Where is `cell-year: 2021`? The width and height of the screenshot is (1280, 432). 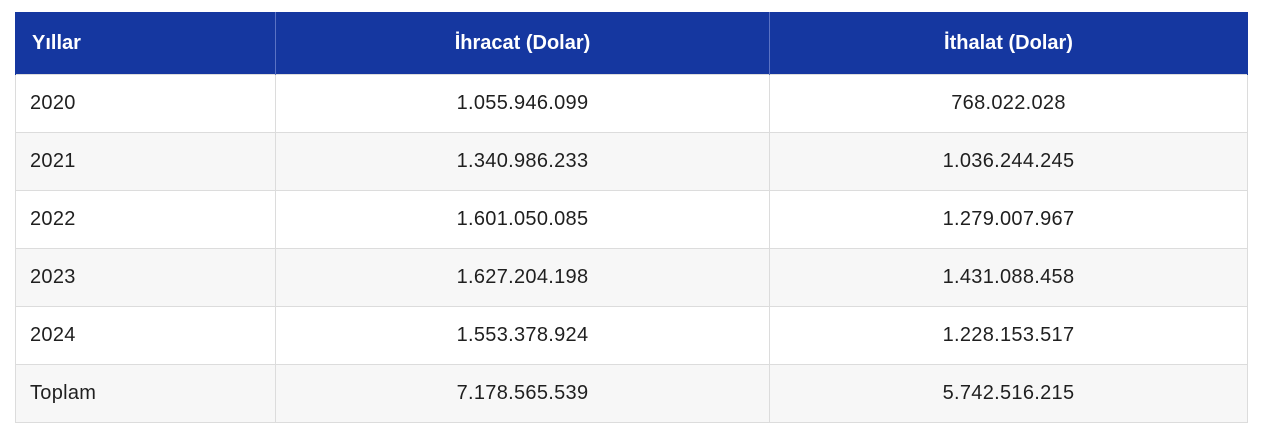
cell-year: 2021 is located at coordinates (145, 161).